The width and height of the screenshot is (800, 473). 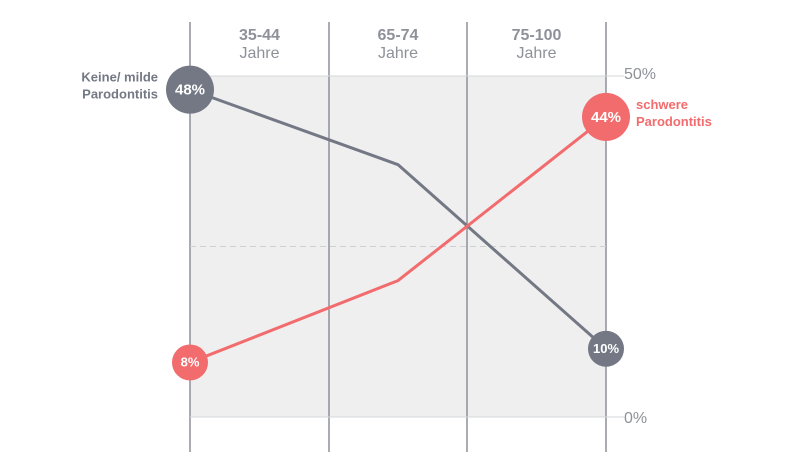 I want to click on data-label: 44%, so click(x=606, y=117).